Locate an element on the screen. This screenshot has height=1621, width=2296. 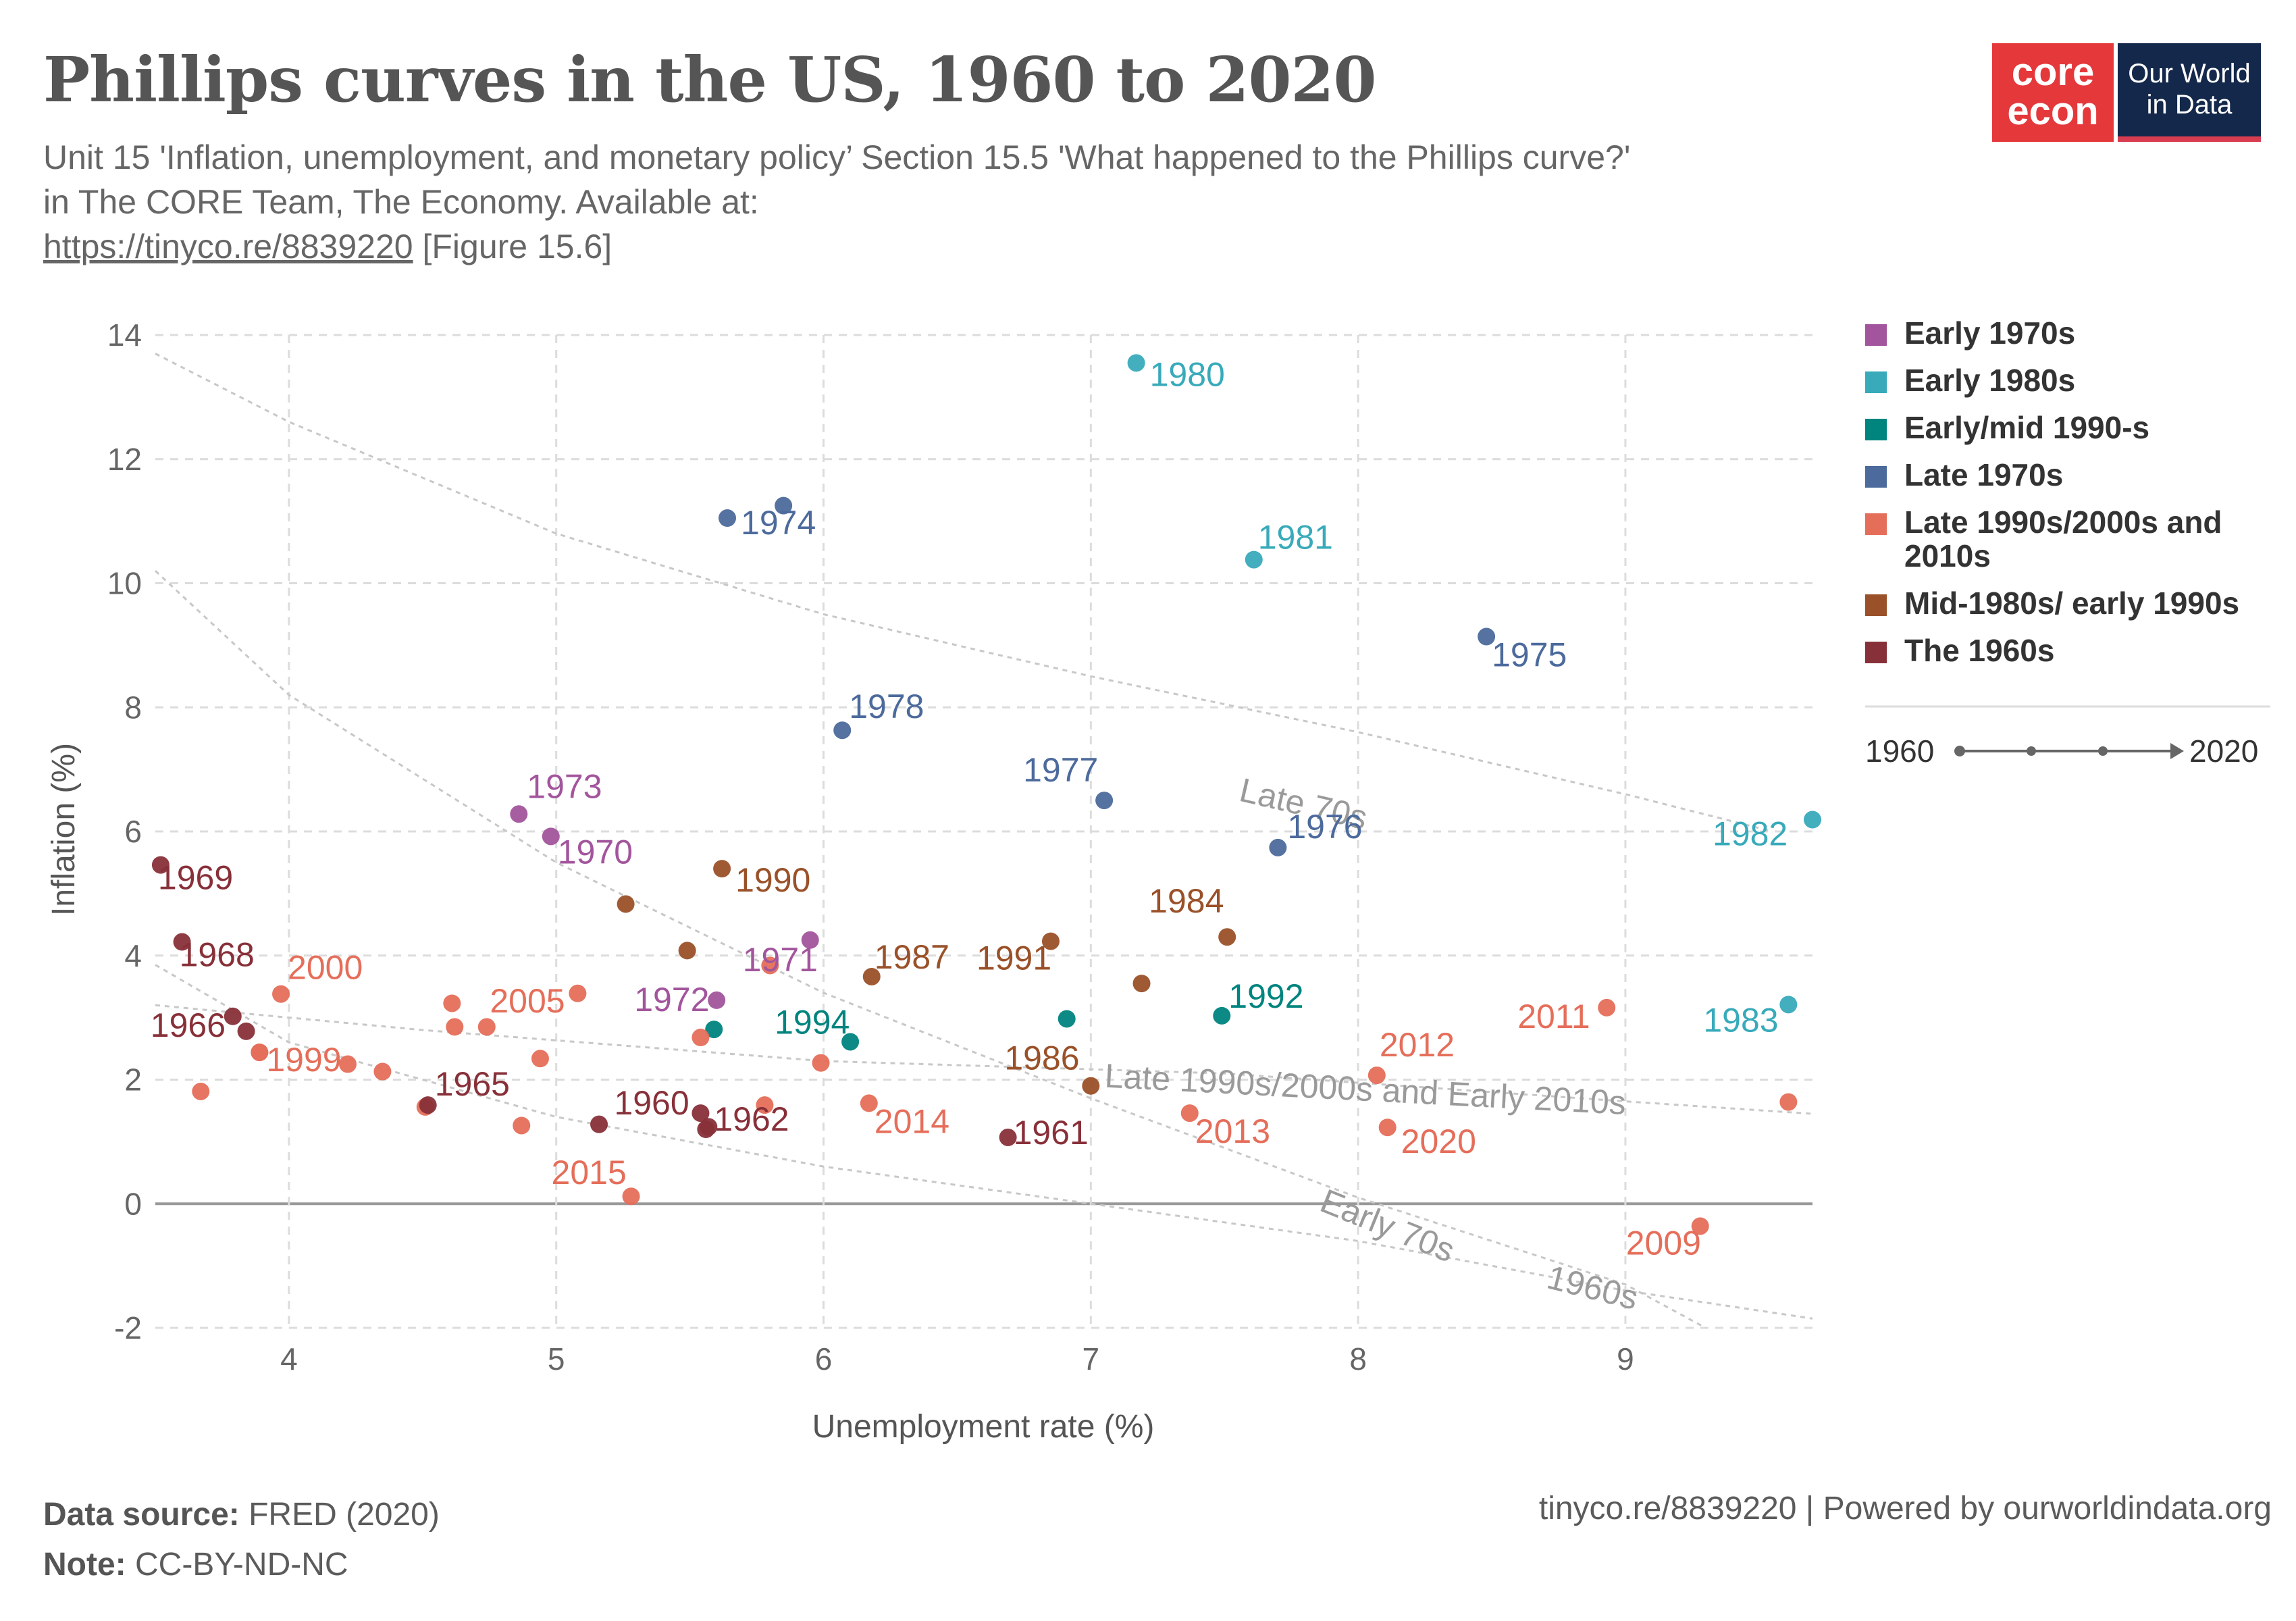
legend-item: Early 1980s is located at coordinates (2074, 380).